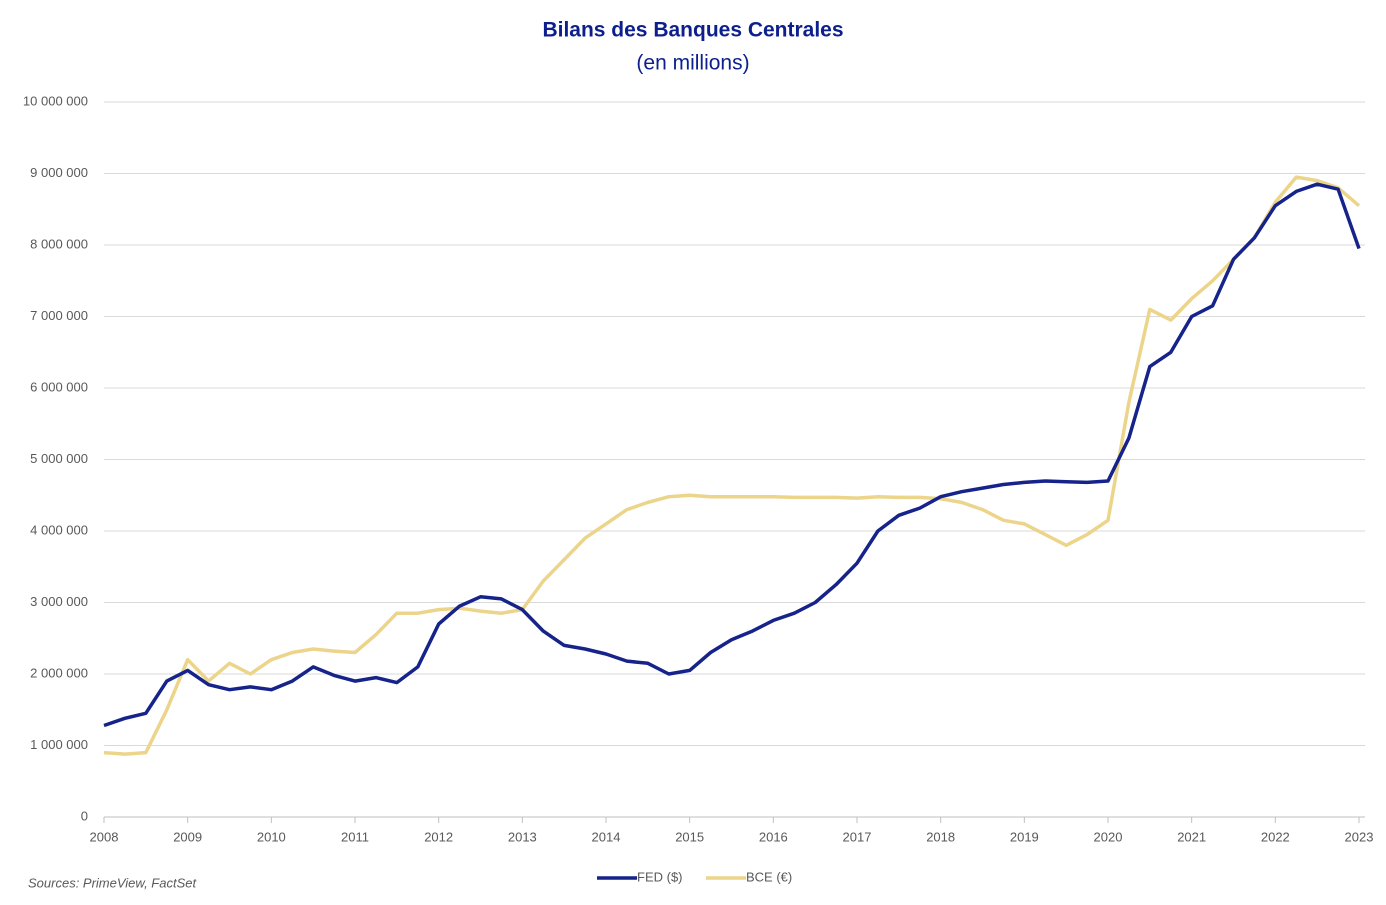 The height and width of the screenshot is (905, 1386). I want to click on x-tick-label: 2020, so click(1108, 836).